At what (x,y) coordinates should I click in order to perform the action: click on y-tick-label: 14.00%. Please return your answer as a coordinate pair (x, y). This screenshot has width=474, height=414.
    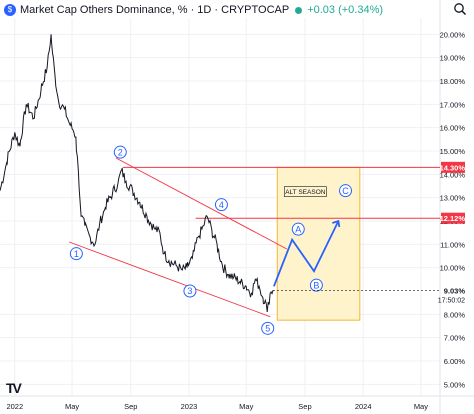
    Looking at the image, I should click on (453, 174).